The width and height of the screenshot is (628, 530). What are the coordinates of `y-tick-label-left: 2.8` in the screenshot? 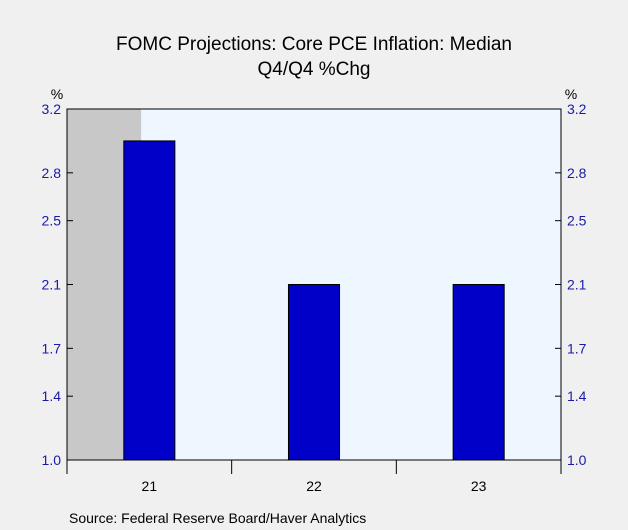 It's located at (52, 173).